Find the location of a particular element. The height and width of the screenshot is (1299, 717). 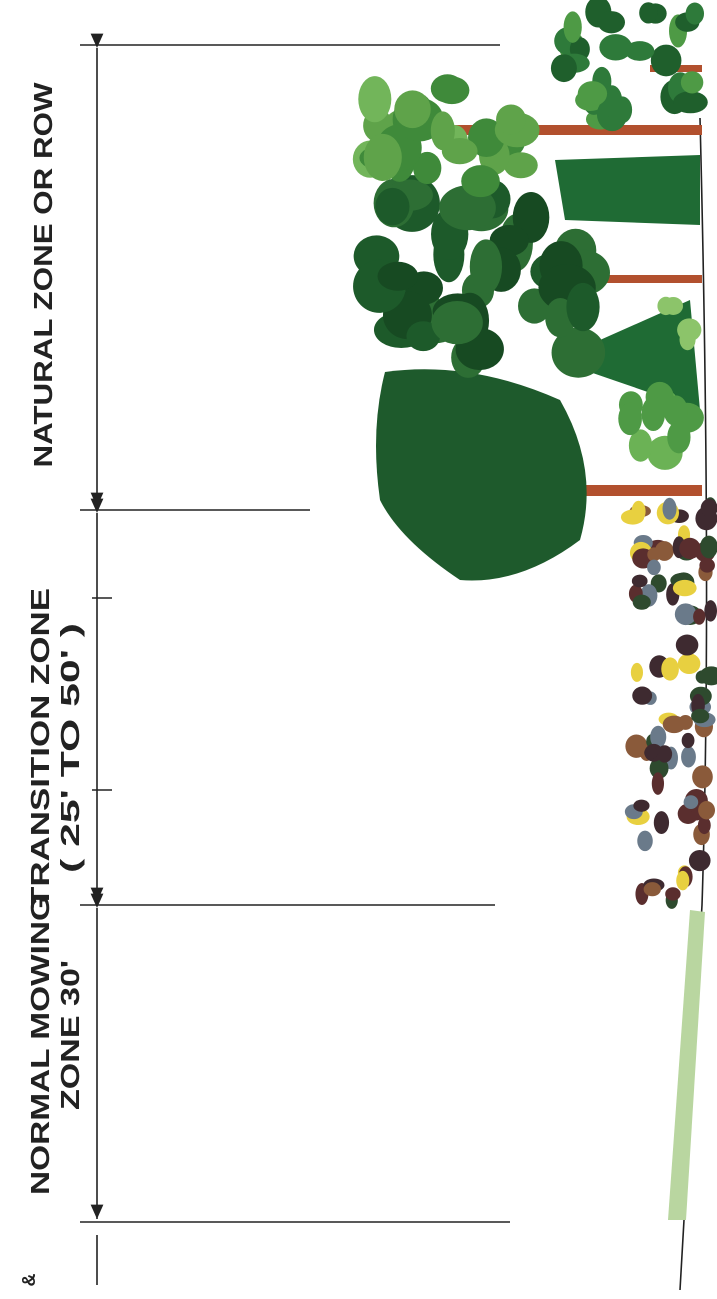

grass is located at coordinates (686, 1065).